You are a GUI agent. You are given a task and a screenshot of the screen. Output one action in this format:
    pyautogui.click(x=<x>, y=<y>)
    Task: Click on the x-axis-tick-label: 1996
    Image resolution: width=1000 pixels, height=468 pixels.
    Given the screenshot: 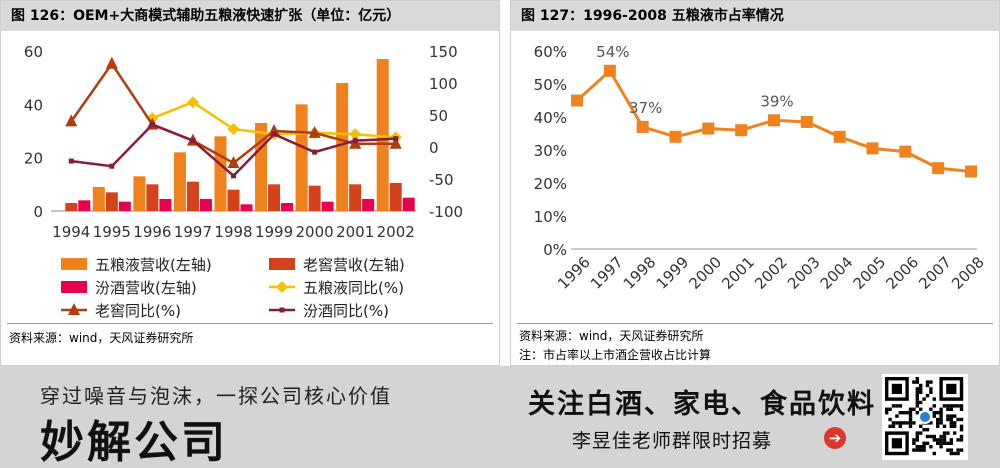 What is the action you would take?
    pyautogui.click(x=152, y=232)
    